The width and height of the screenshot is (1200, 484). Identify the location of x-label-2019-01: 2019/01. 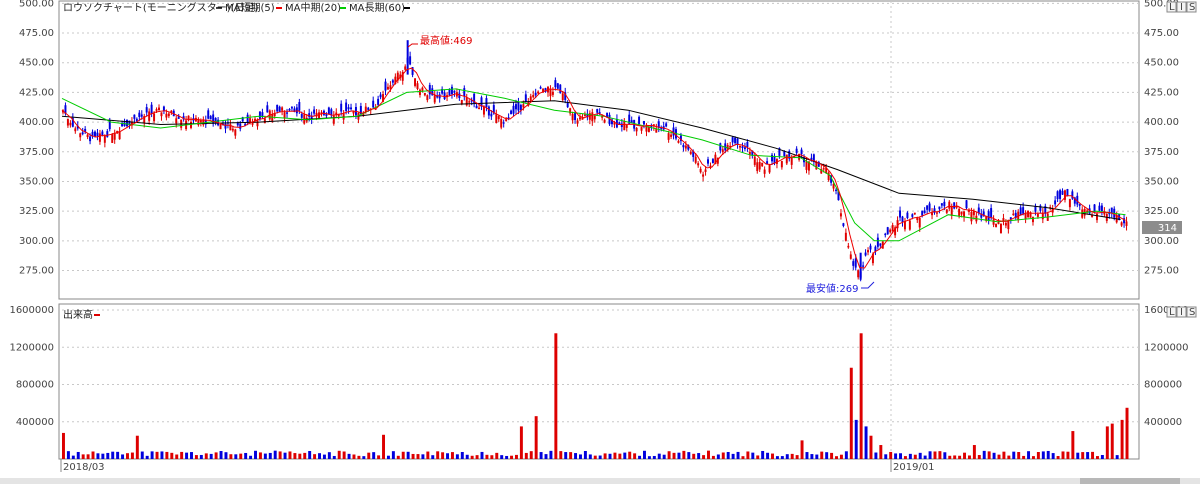
(914, 467).